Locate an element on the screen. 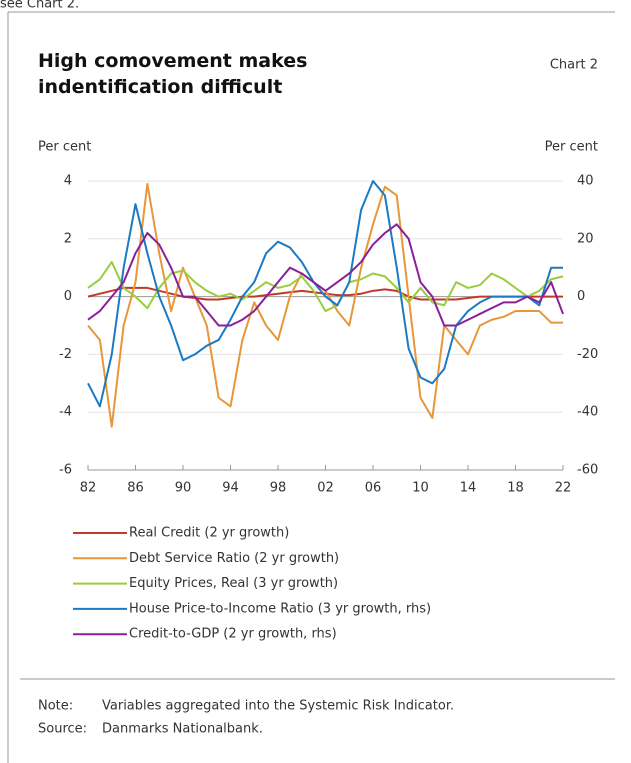 The image size is (631, 763). x-tick-label: 14 is located at coordinates (468, 488).